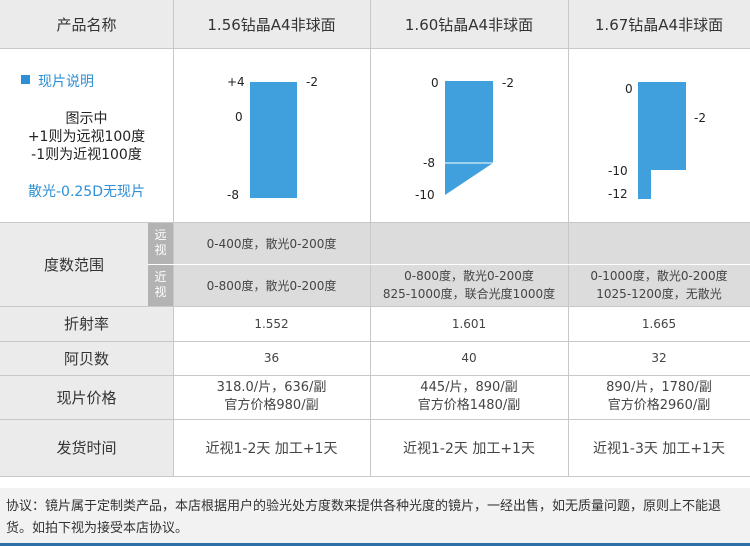  Describe the element at coordinates (271, 447) in the screenshot. I see `shipping-time-1: 近视1-2天 加工+1天` at that location.